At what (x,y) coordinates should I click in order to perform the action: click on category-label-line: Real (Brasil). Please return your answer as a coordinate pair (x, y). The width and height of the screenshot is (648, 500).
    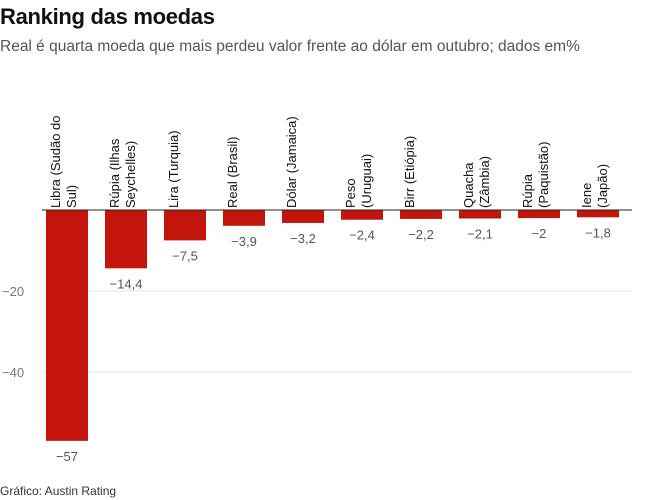
    Looking at the image, I should click on (232, 172).